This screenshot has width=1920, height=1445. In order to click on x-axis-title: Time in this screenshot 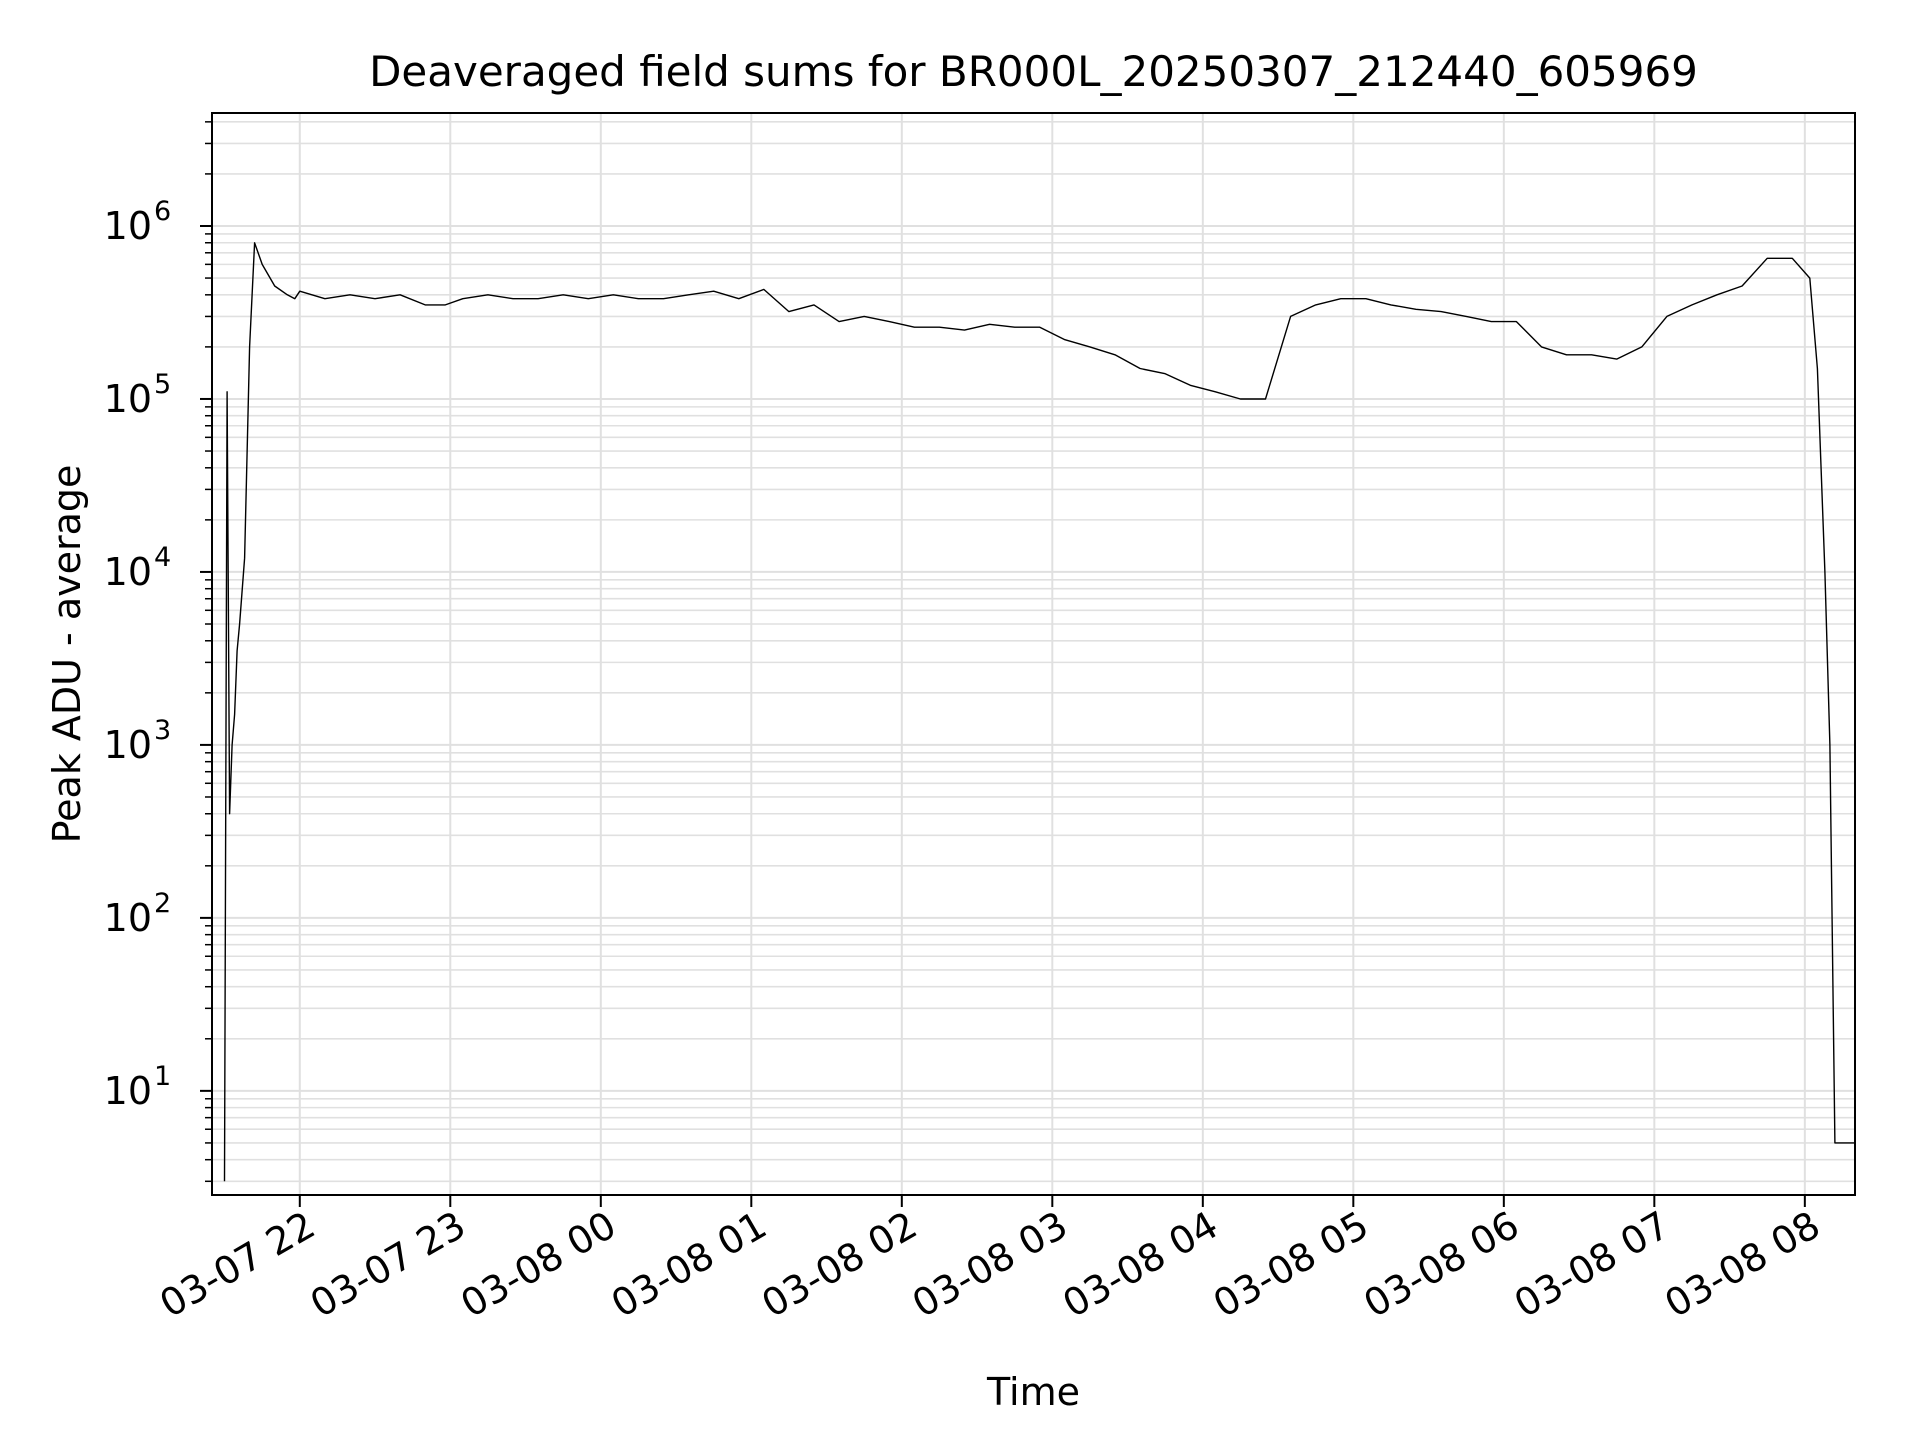, I will do `click(1033, 1392)`.